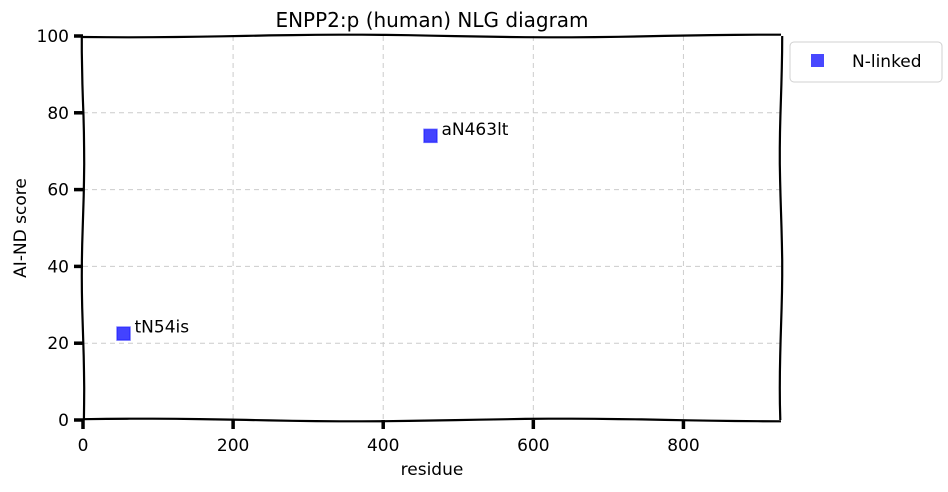 The height and width of the screenshot is (492, 948). I want to click on y-tick-label: 40, so click(58, 267).